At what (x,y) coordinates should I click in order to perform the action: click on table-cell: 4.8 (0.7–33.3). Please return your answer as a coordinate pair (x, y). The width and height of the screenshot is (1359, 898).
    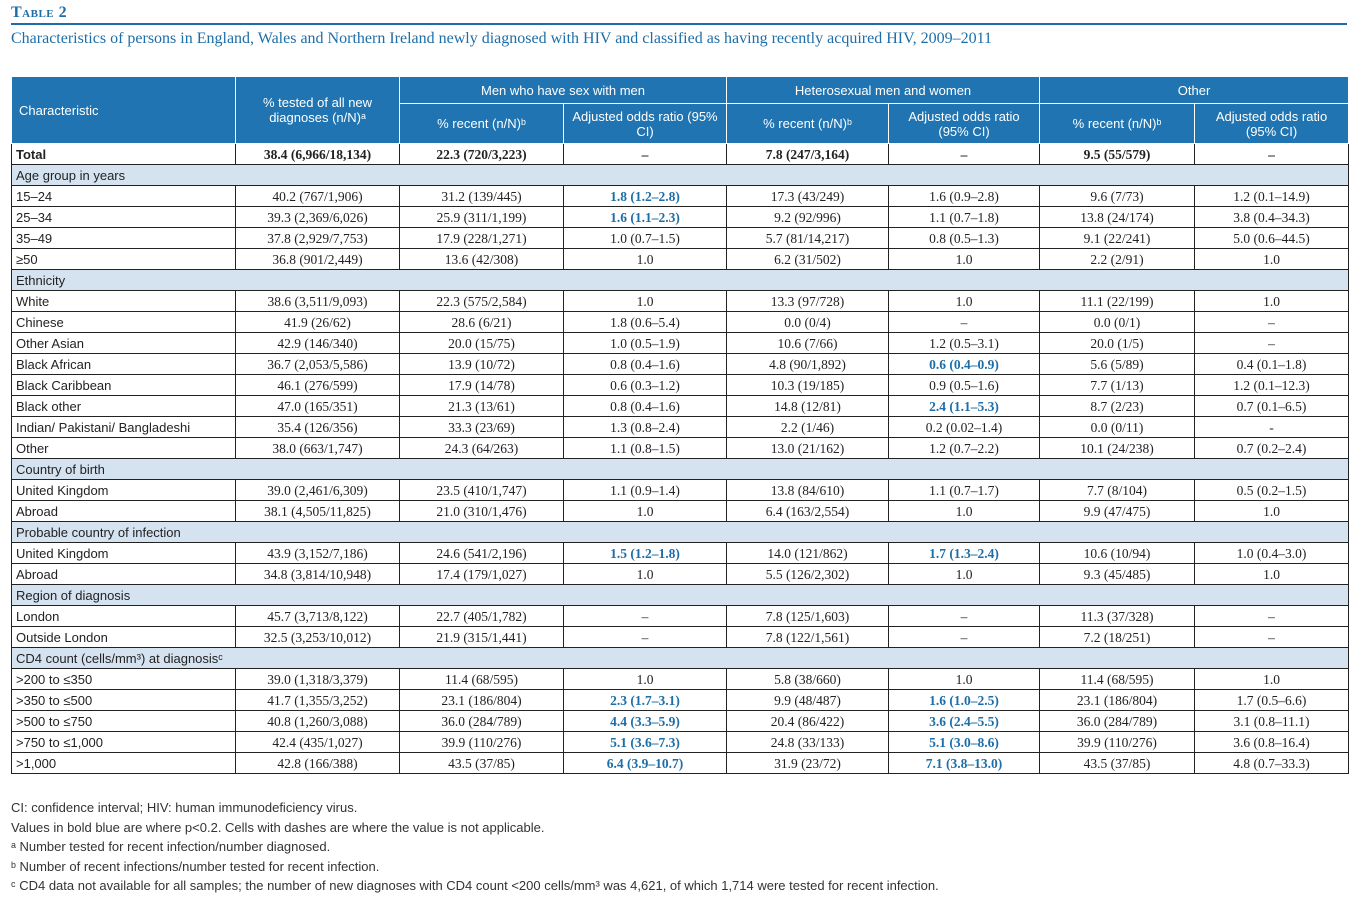
    Looking at the image, I should click on (1272, 763).